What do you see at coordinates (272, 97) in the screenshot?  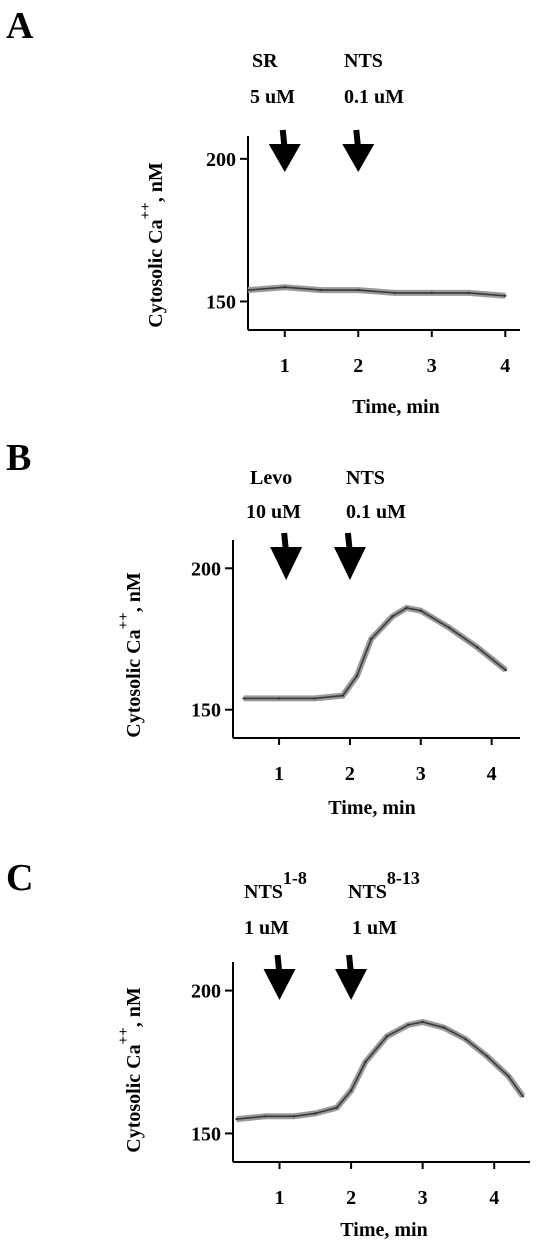 I see `annotation-line2: 5 uM` at bounding box center [272, 97].